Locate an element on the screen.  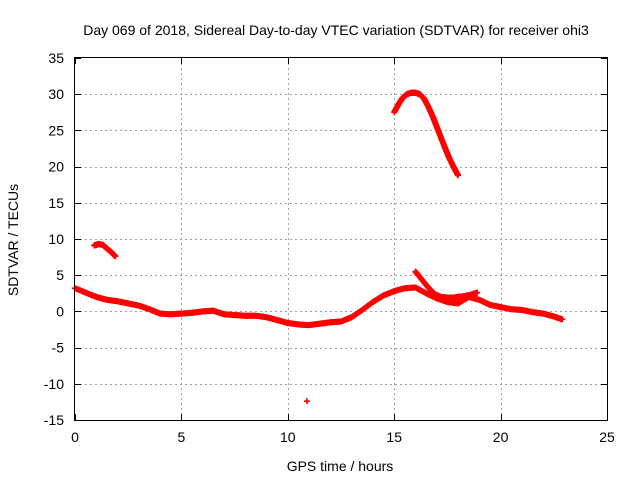
y-tick-label: 5 is located at coordinates (60, 275).